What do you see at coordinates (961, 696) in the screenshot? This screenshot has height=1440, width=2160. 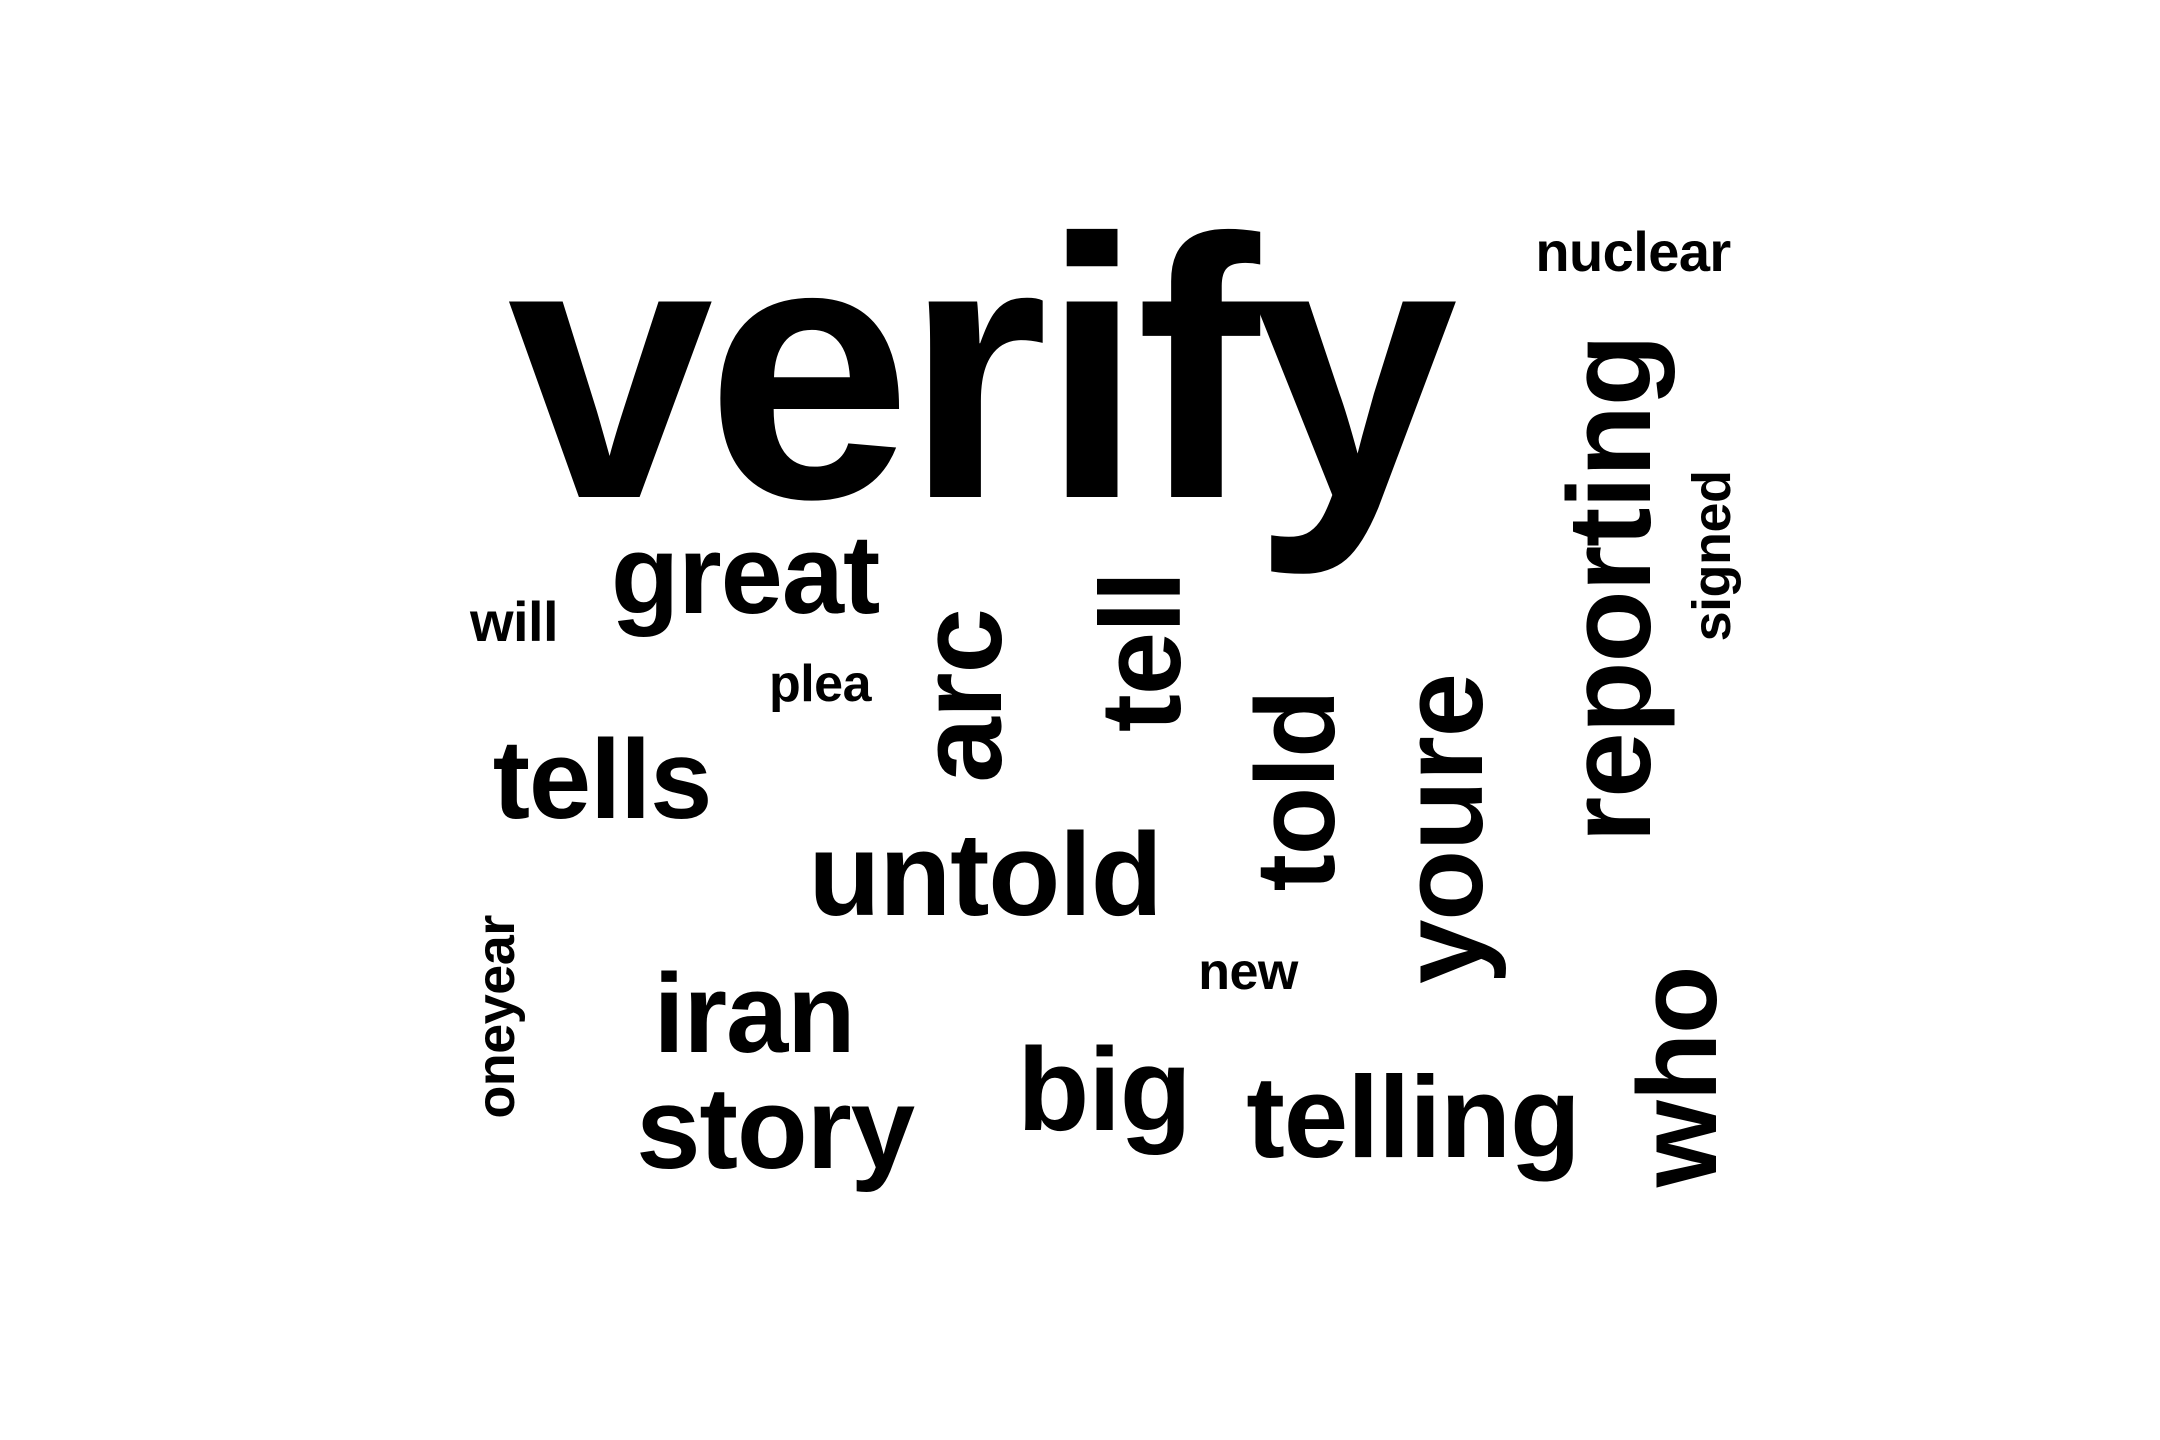 I see `word-arc: arc` at bounding box center [961, 696].